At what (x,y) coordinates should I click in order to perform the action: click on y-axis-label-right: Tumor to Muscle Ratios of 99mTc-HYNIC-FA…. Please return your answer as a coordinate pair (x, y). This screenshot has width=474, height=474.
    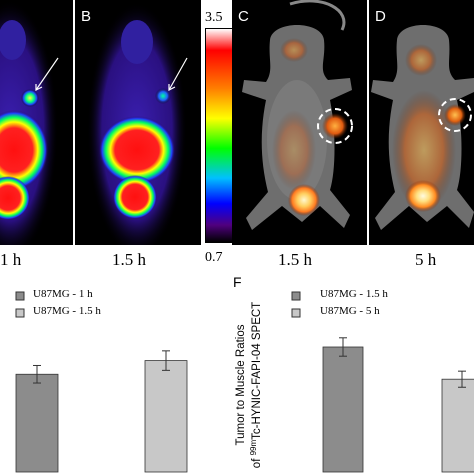
    Looking at the image, I should click on (250, 385).